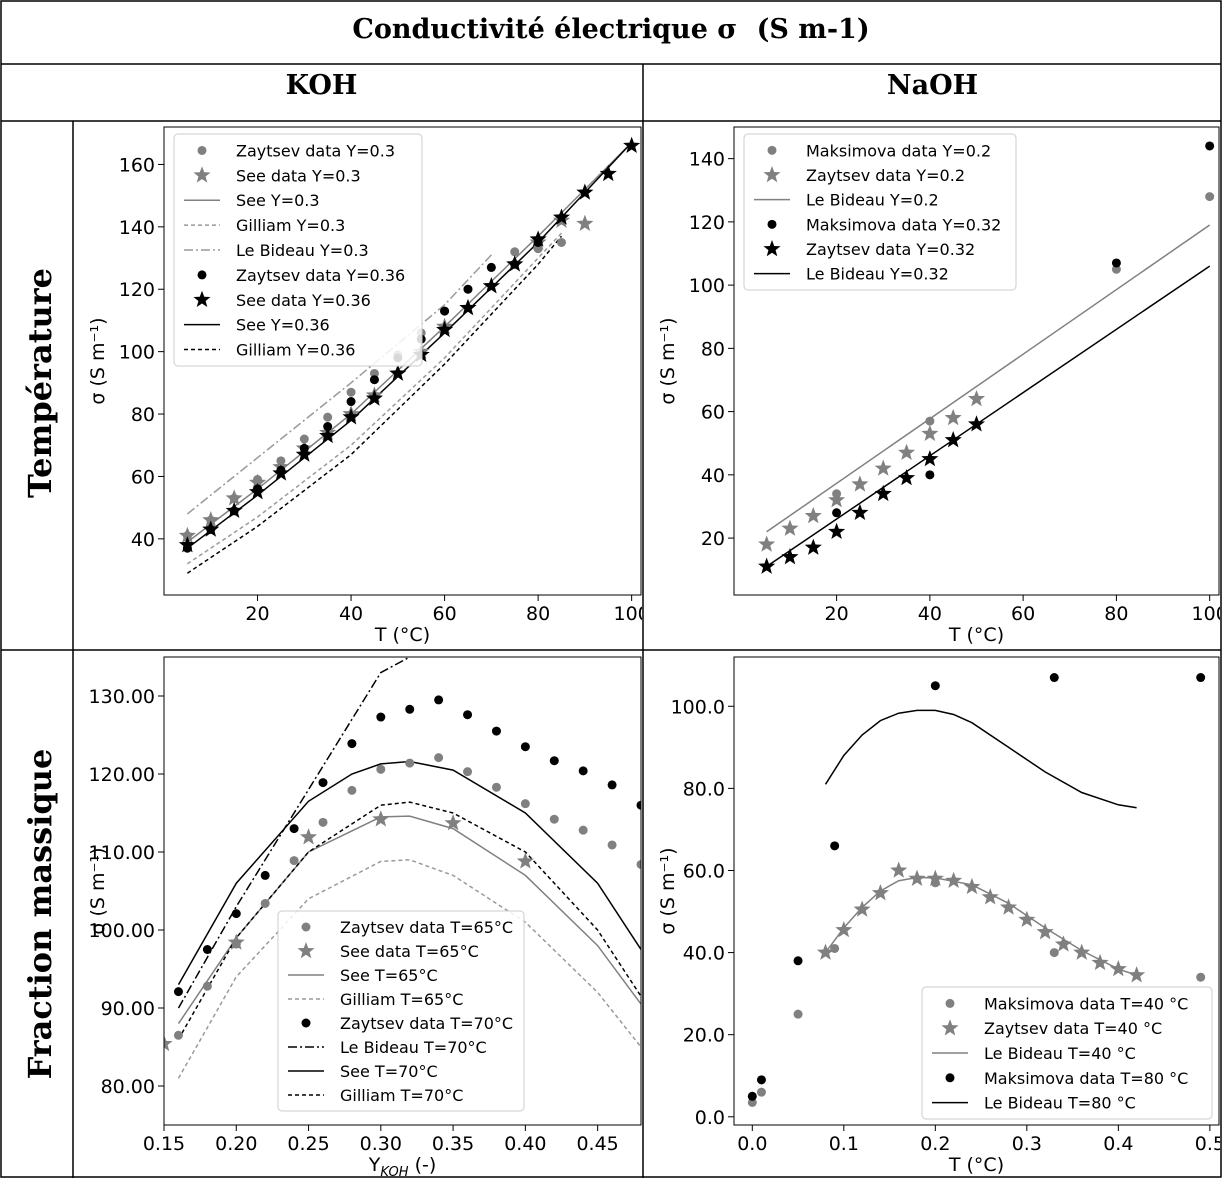 The width and height of the screenshot is (1222, 1178). I want to click on legend-entry: Le Bideau T=80 °C, so click(1060, 1103).